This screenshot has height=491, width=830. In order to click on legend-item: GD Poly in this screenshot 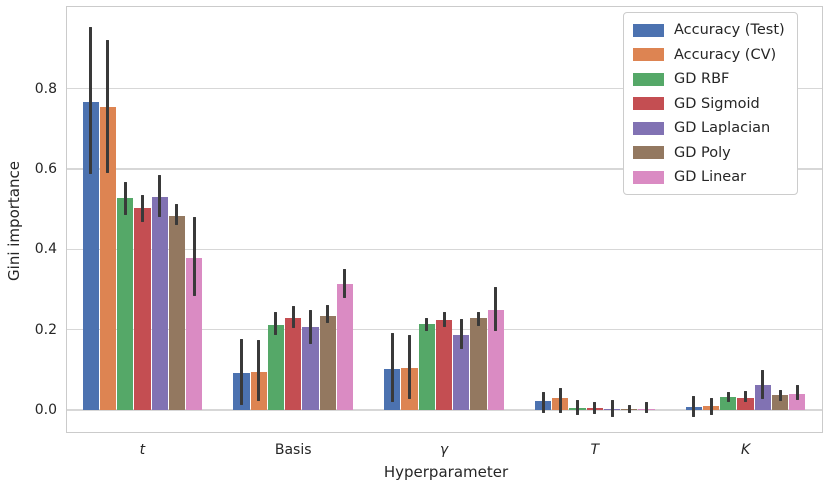, I will do `click(709, 153)`.